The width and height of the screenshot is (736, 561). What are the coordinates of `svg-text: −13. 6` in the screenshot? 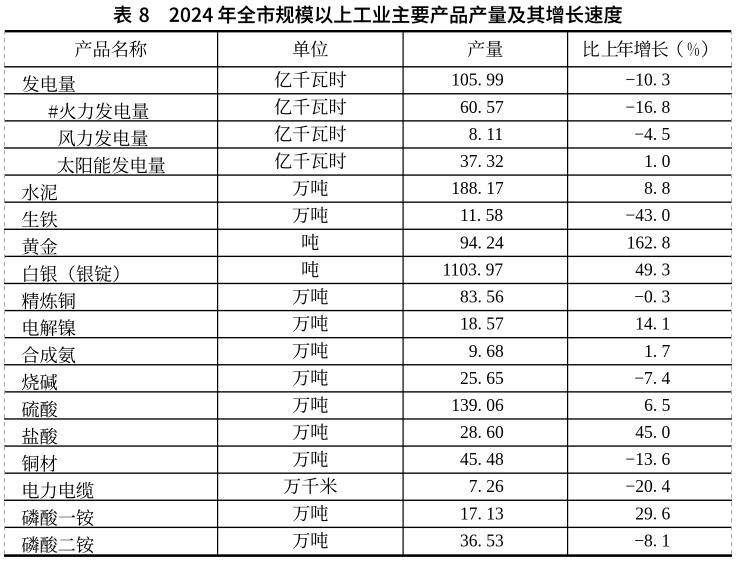 It's located at (647, 459).